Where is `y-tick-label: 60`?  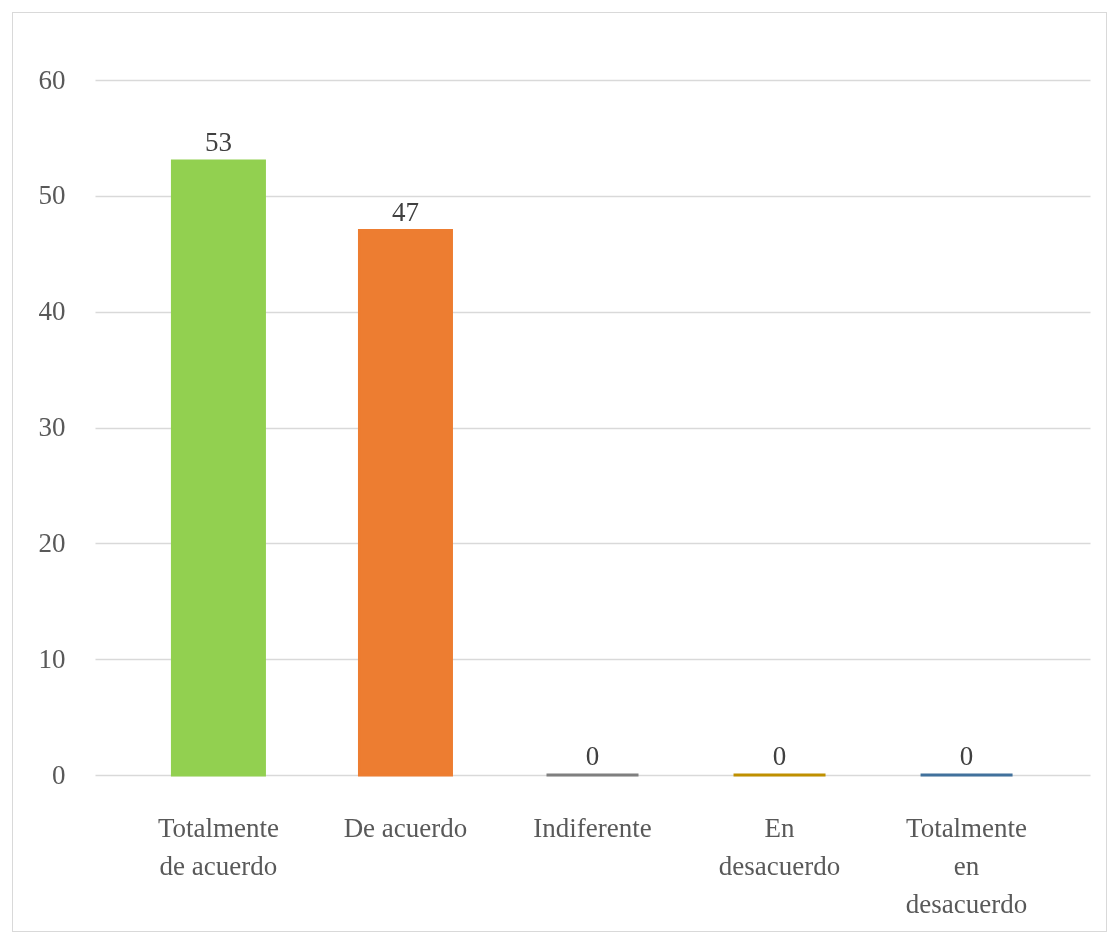 y-tick-label: 60 is located at coordinates (52, 79).